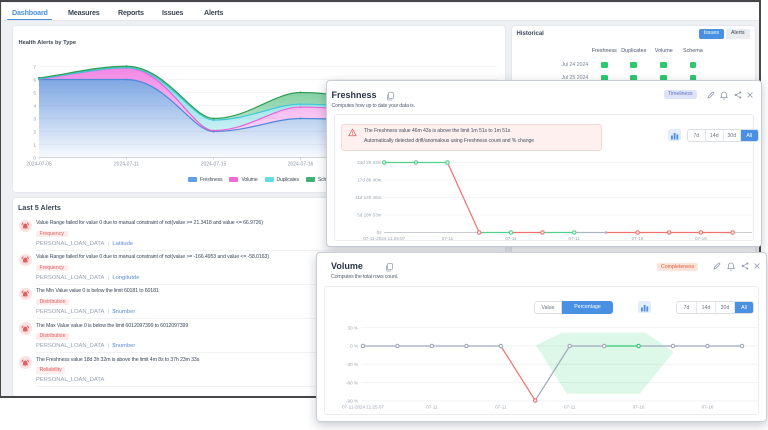  What do you see at coordinates (34, 93) in the screenshot?
I see `svg-text: 5` at bounding box center [34, 93].